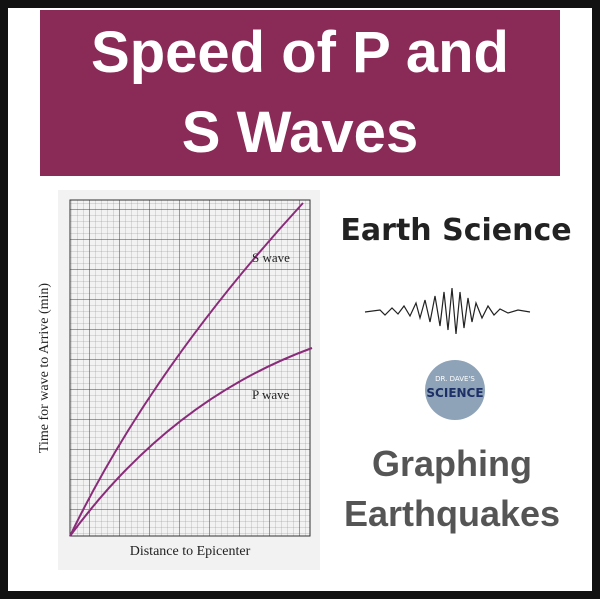  What do you see at coordinates (300, 132) in the screenshot?
I see `title-line: S Waves` at bounding box center [300, 132].